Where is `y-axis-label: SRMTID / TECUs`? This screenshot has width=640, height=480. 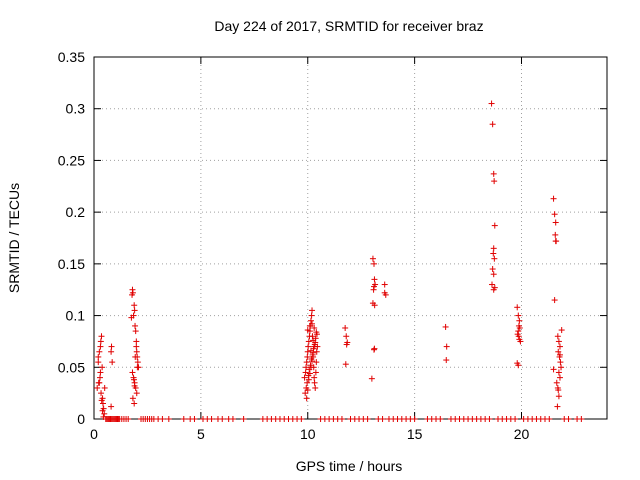
y-axis-label: SRMTID / TECUs is located at coordinates (14, 238).